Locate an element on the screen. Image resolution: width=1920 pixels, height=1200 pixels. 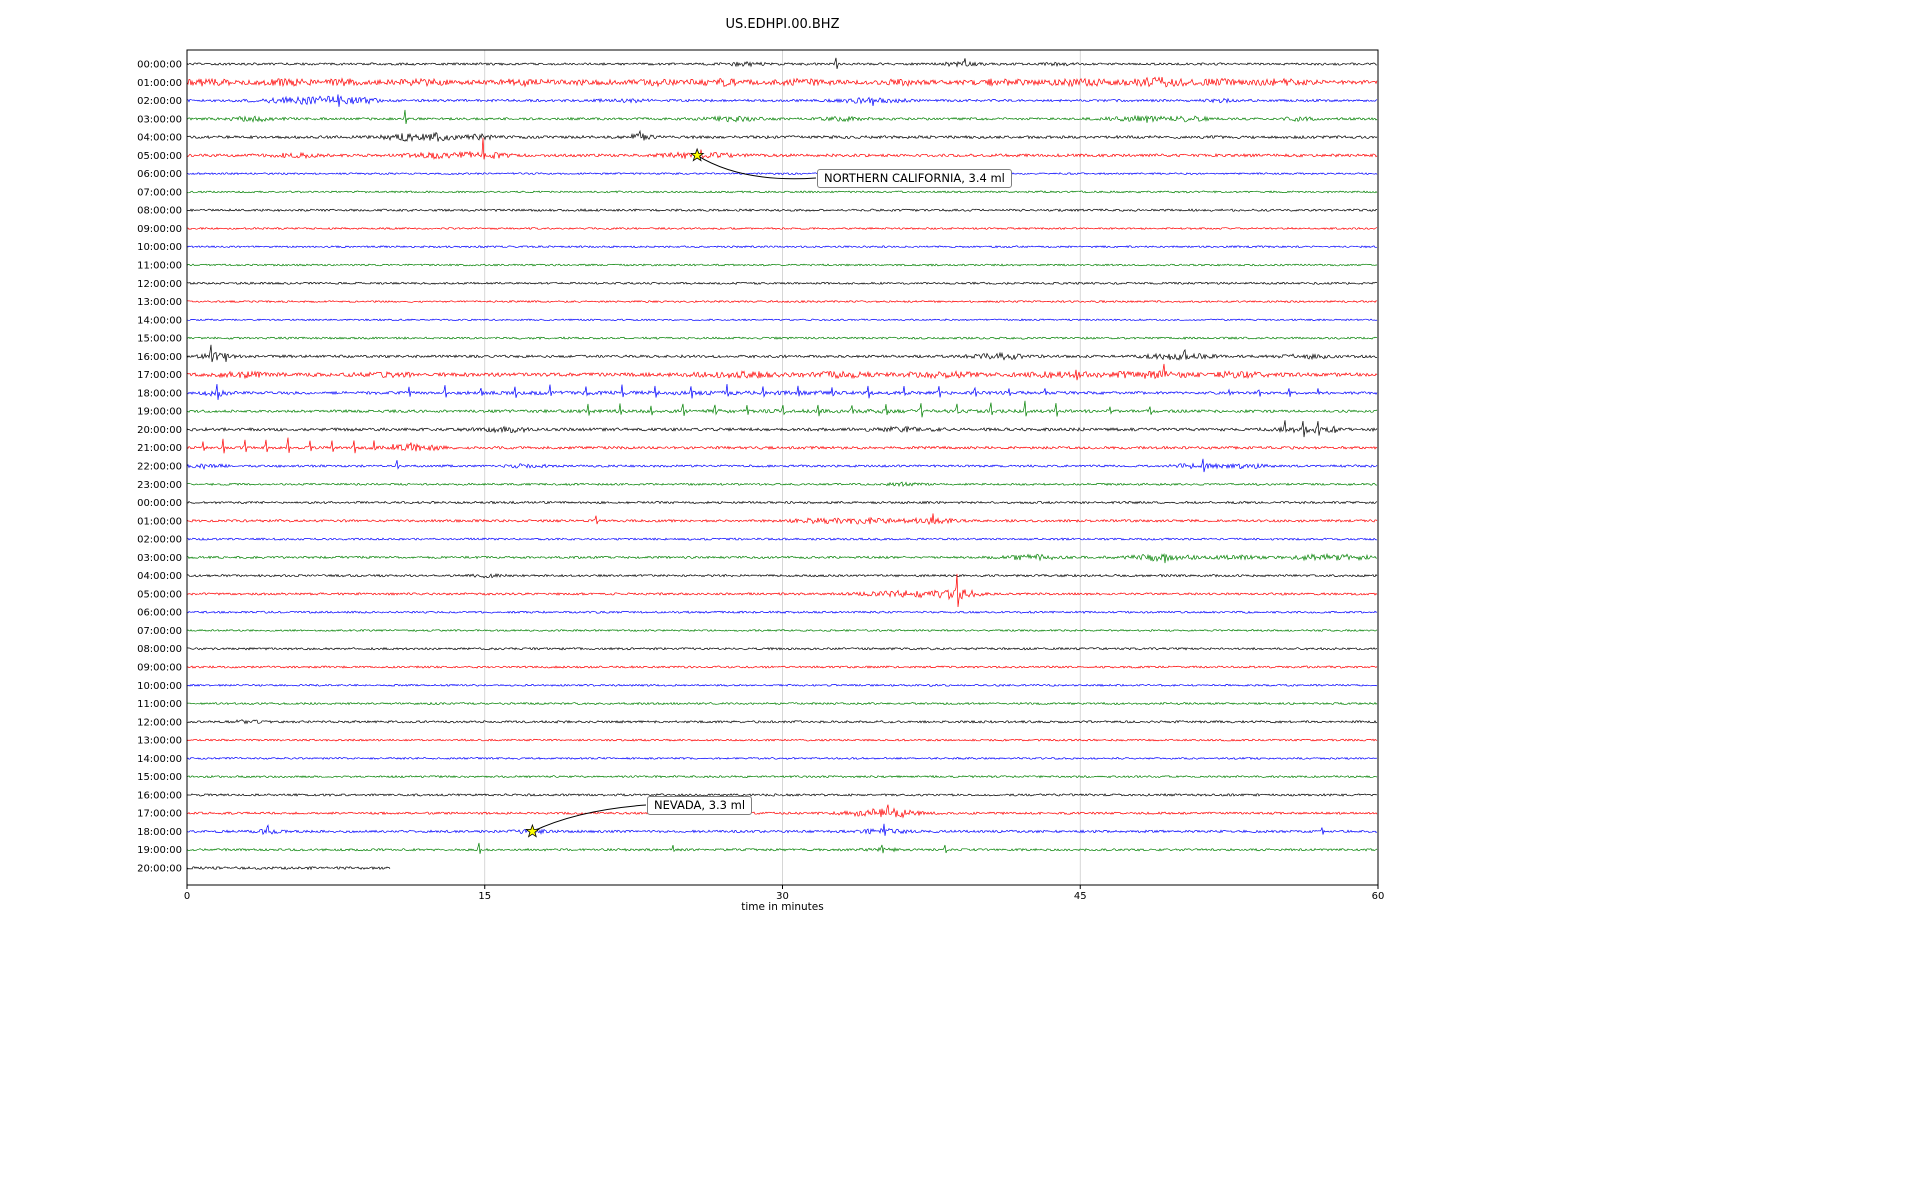
event-annotation-nevada: NEVADA, 3.3 ml is located at coordinates (700, 805).